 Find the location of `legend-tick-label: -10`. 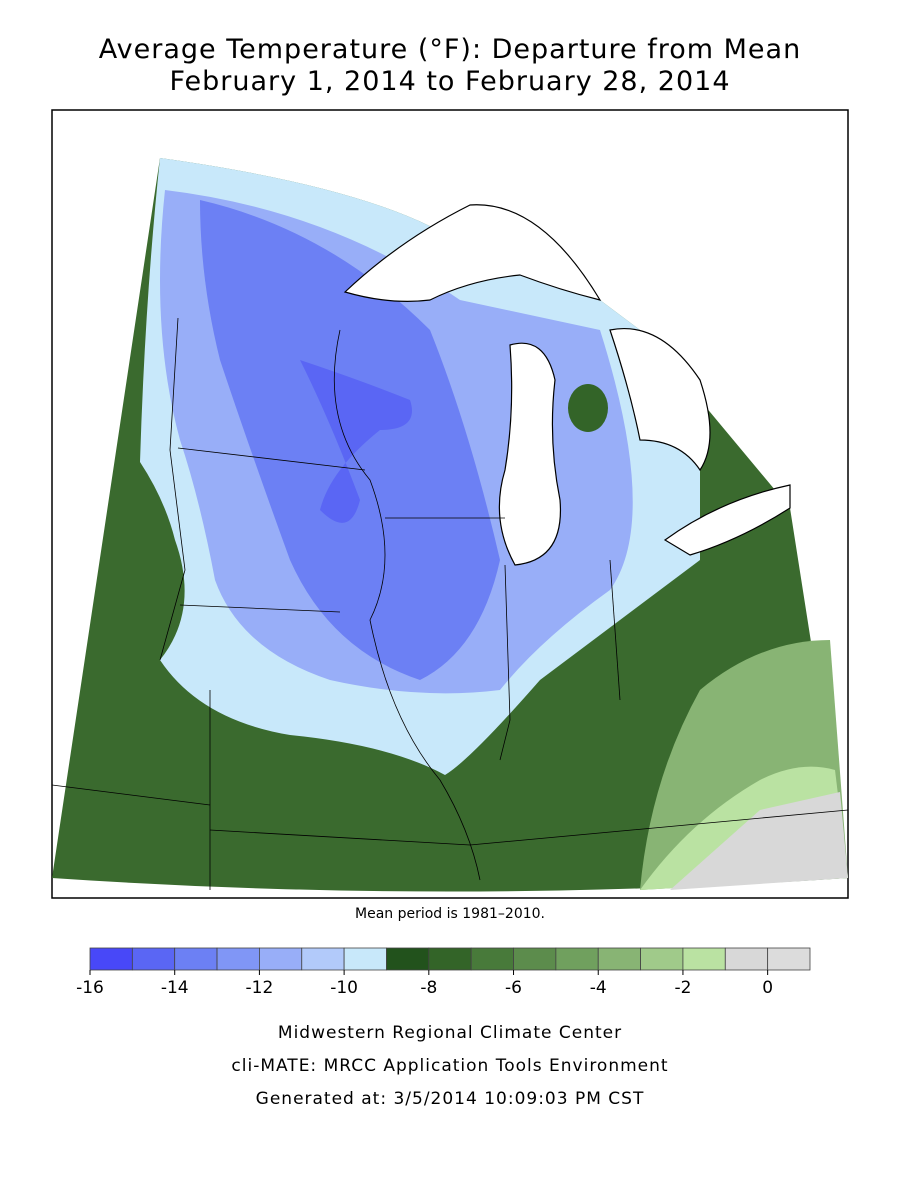

legend-tick-label: -10 is located at coordinates (344, 988).